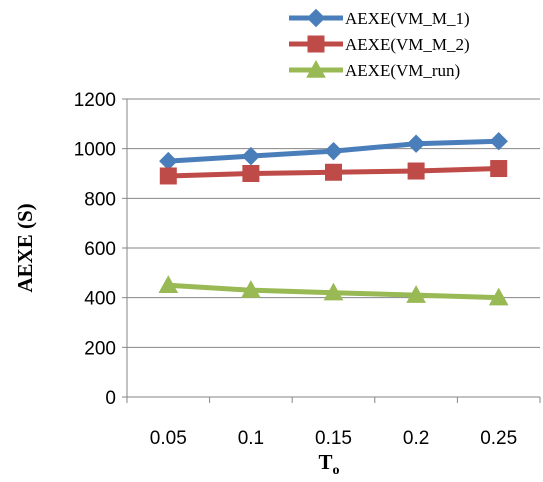  Describe the element at coordinates (251, 438) in the screenshot. I see `x-tick-label: 0.1` at that location.